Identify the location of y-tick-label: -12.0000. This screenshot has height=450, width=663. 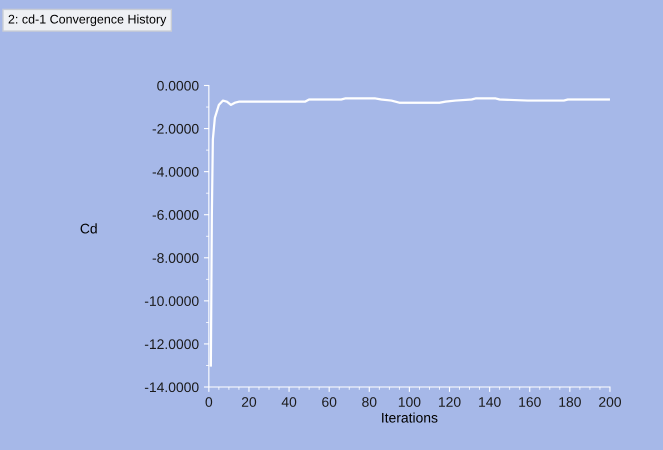
(171, 344).